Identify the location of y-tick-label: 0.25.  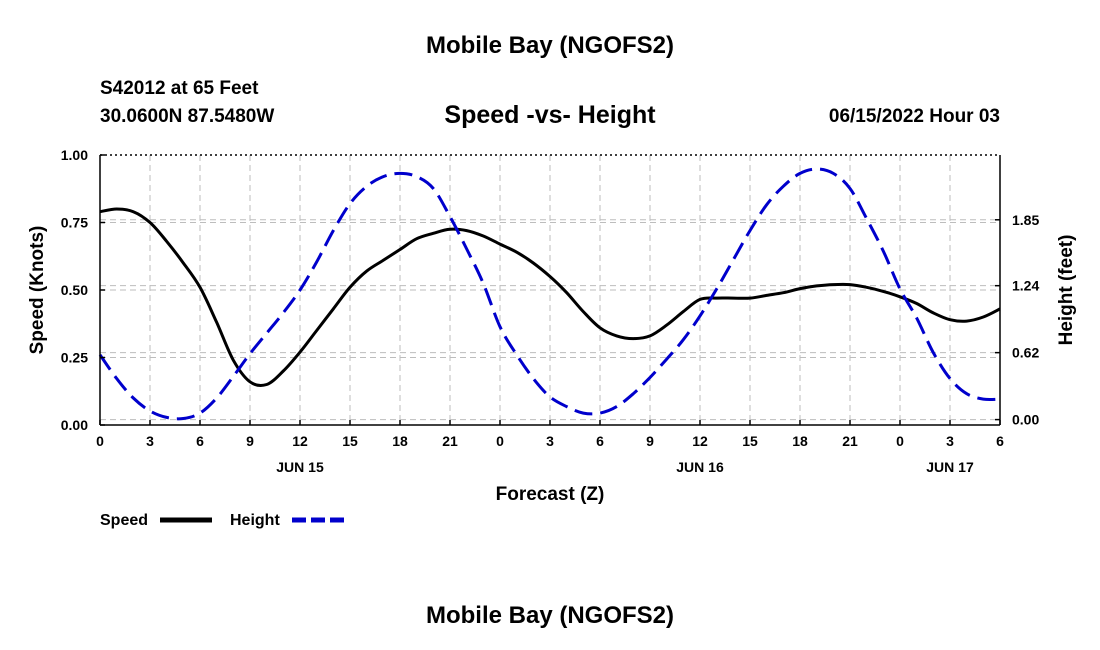
(74, 358).